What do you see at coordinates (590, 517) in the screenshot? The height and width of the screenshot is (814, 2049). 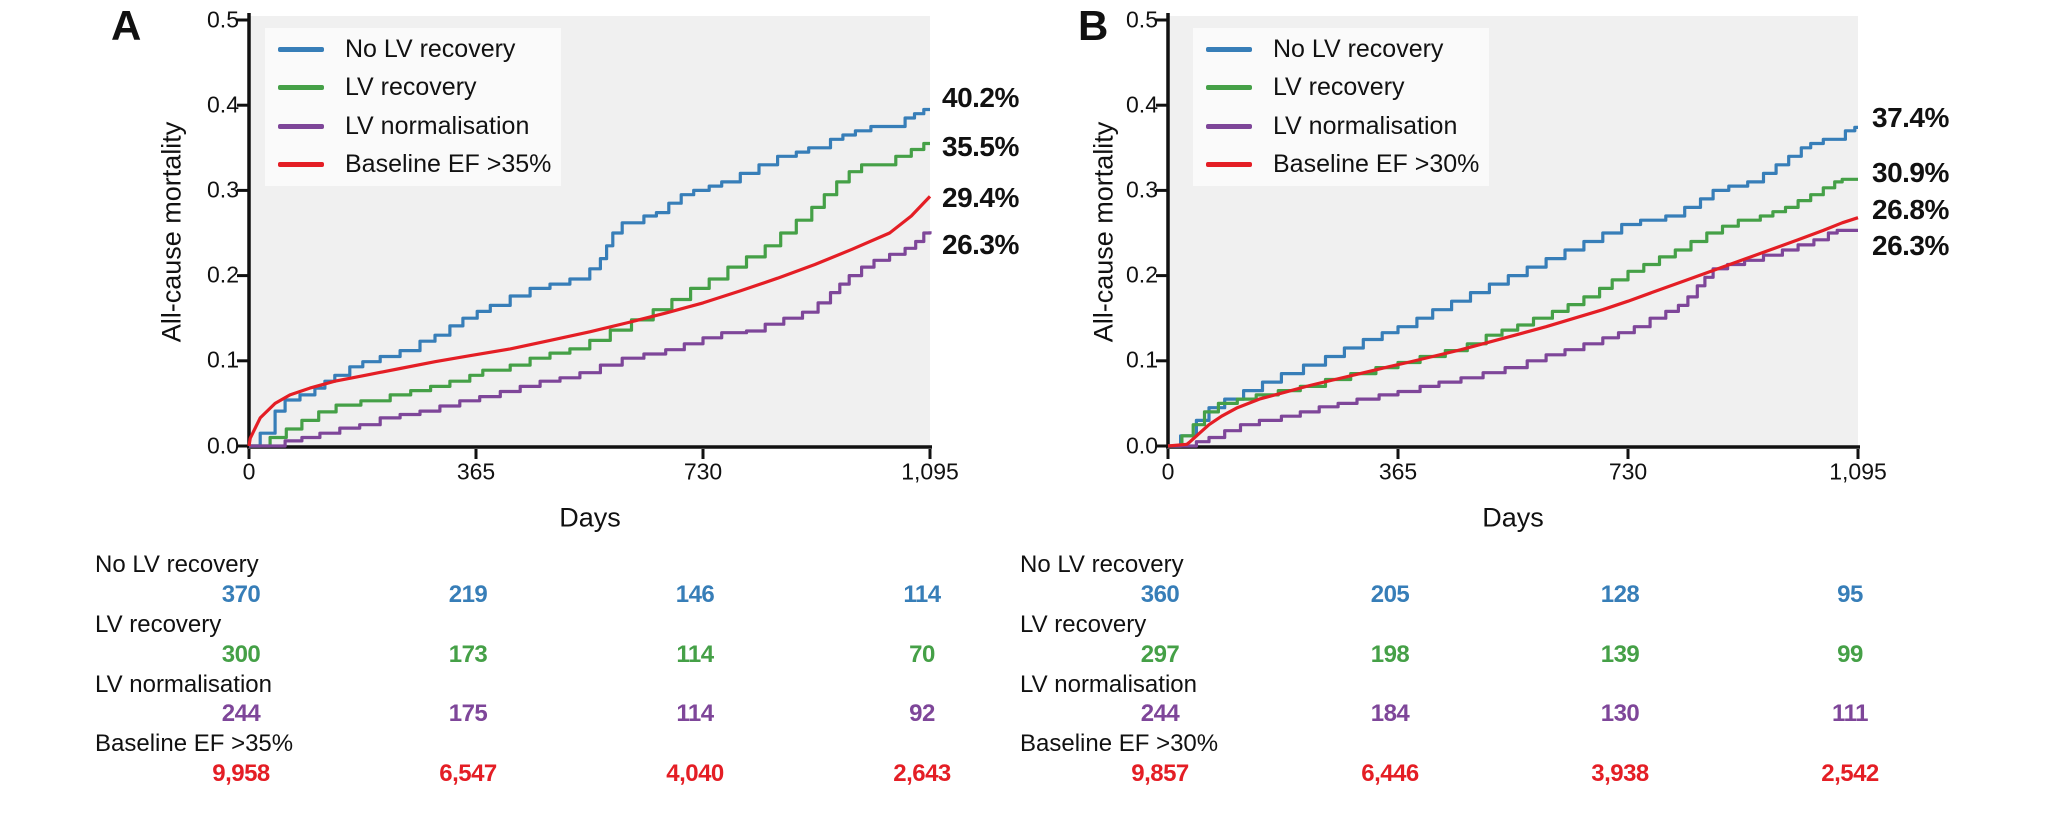 I see `panel-a-x-axis-title: Days` at bounding box center [590, 517].